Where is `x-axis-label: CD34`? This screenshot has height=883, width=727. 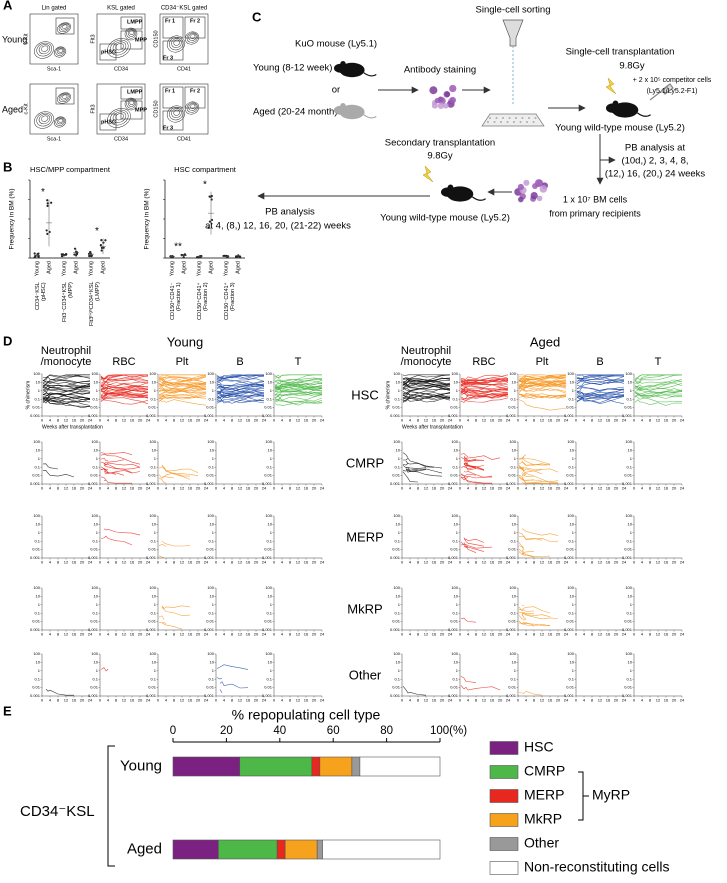
x-axis-label: CD34 is located at coordinates (121, 139).